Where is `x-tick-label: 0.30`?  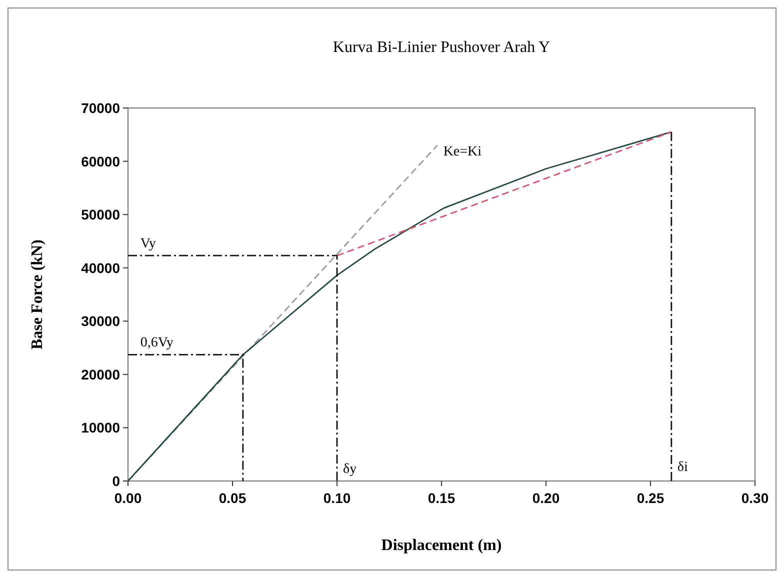
x-tick-label: 0.30 is located at coordinates (755, 498).